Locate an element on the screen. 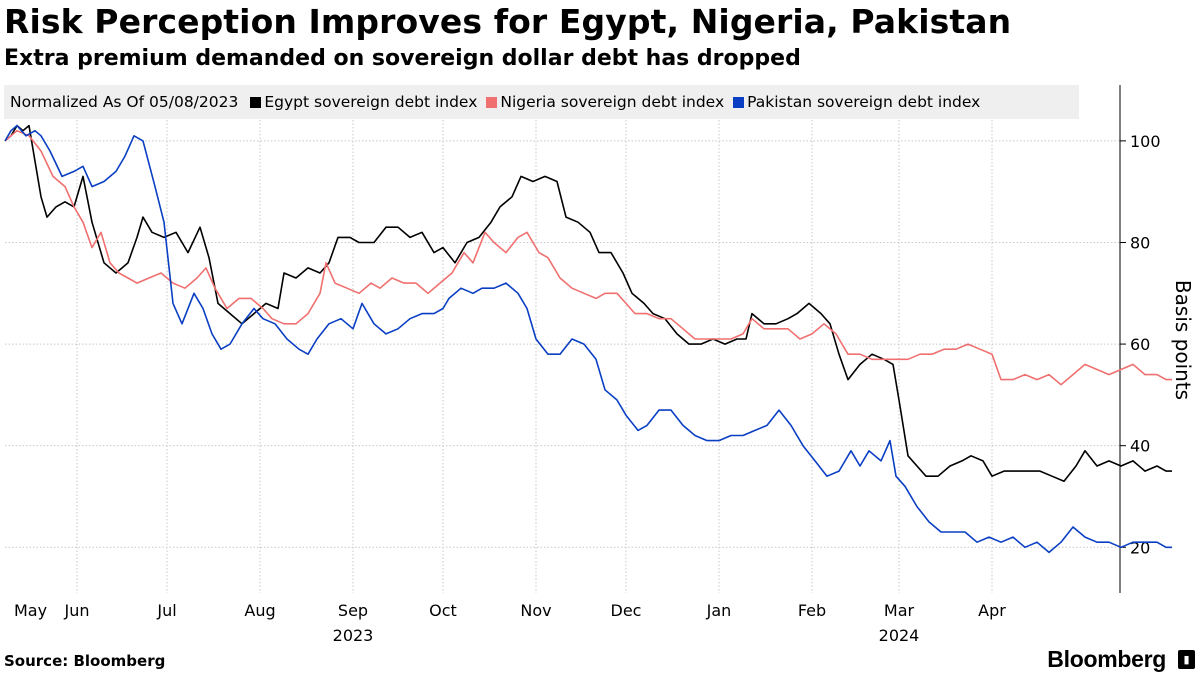  x-tick-label-may: May is located at coordinates (30, 610).